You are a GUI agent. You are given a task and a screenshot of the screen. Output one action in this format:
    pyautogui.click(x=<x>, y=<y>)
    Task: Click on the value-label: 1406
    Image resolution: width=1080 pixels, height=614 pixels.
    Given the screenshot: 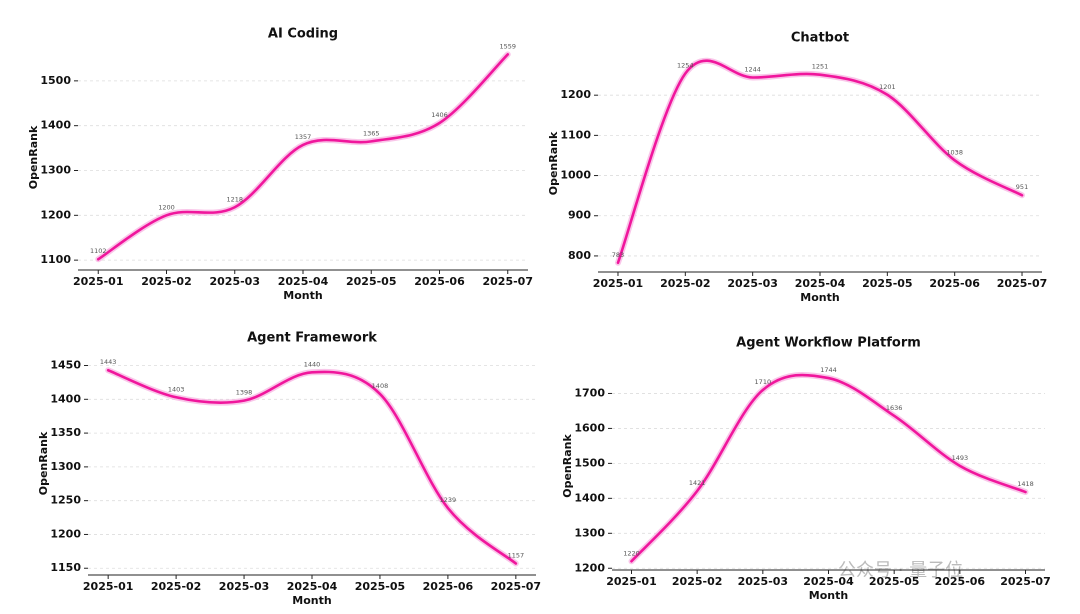 What is the action you would take?
    pyautogui.click(x=439, y=115)
    